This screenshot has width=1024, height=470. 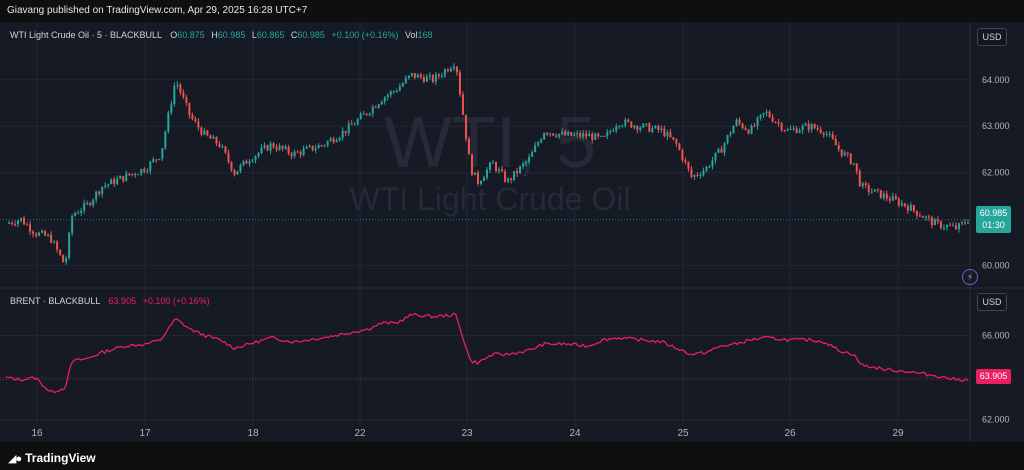 I want to click on wti-currency-button: USD, so click(x=992, y=37).